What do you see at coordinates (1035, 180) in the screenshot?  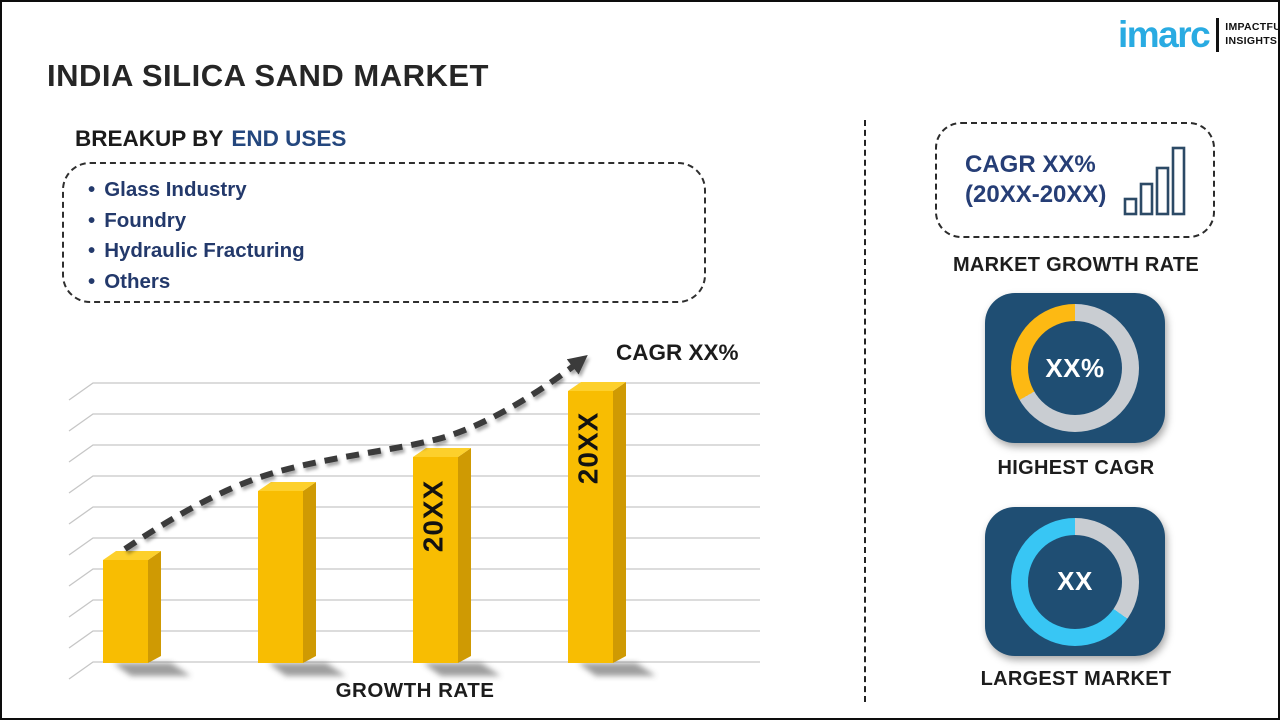 I see `cagr-box-text: CAGR XX% (20XX-20XX)` at bounding box center [1035, 180].